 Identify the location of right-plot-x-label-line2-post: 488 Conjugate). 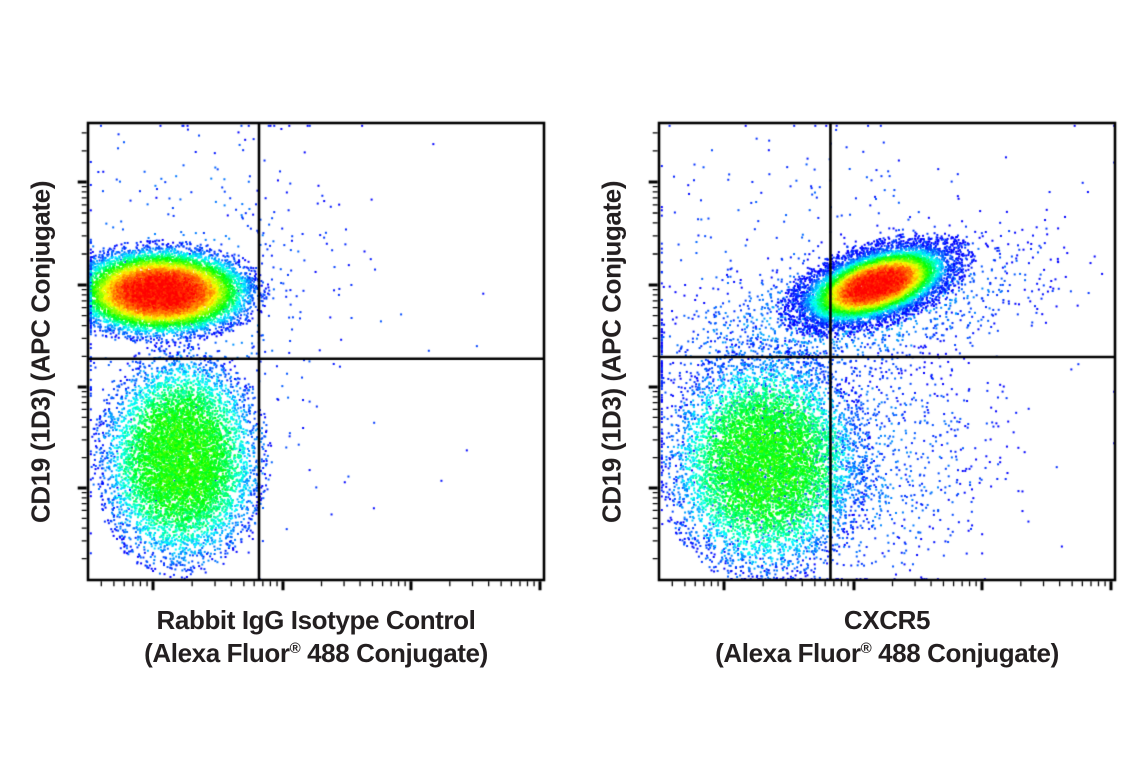
(965, 653).